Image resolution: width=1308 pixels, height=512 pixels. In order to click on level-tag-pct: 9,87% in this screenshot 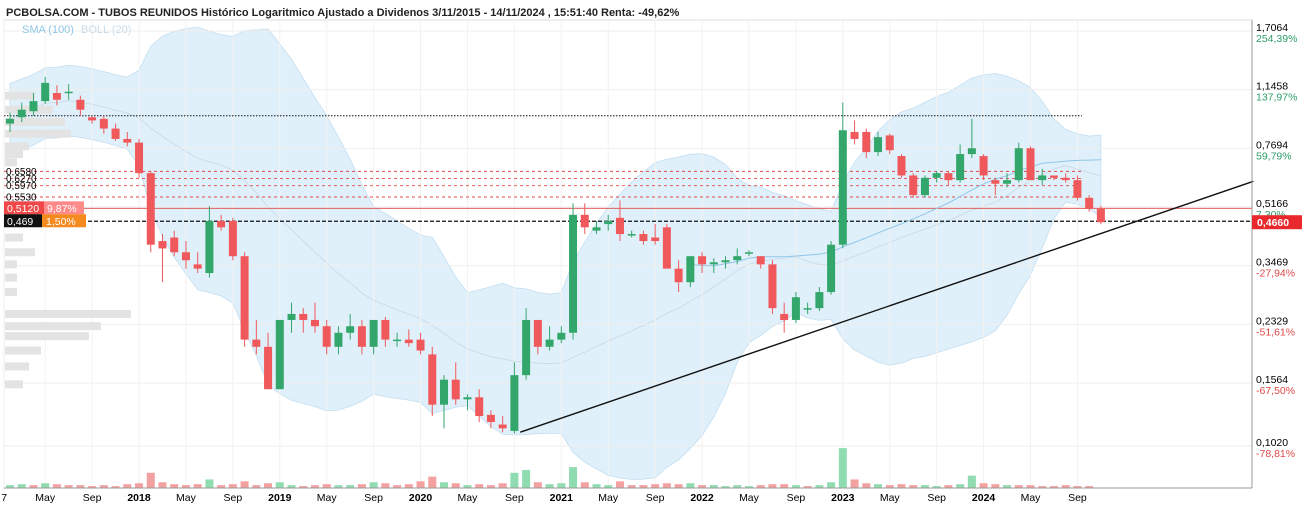, I will do `click(62, 209)`.